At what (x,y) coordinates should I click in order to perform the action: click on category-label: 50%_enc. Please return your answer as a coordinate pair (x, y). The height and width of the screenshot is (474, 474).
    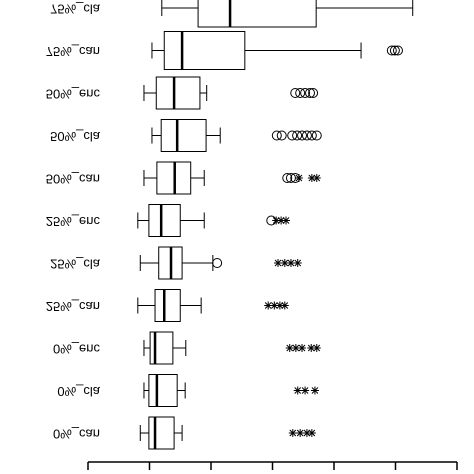
    Looking at the image, I should click on (73, 94).